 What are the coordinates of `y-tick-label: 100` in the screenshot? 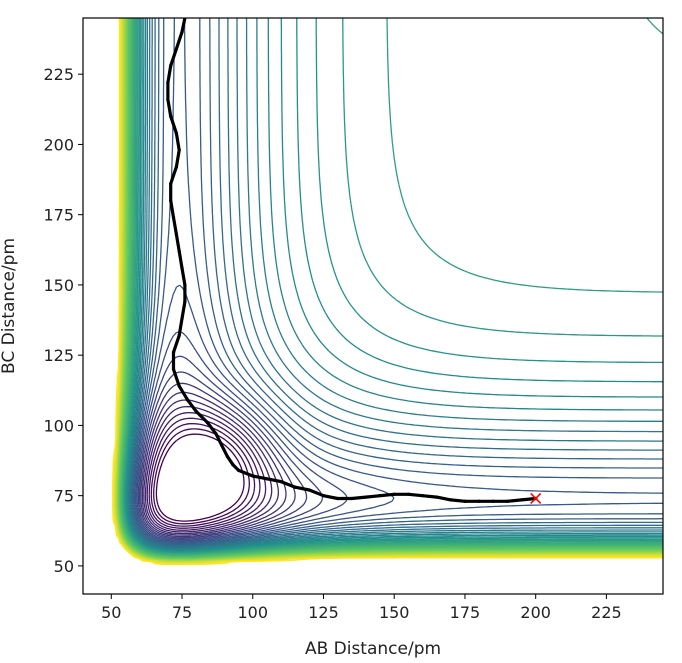 It's located at (58, 425).